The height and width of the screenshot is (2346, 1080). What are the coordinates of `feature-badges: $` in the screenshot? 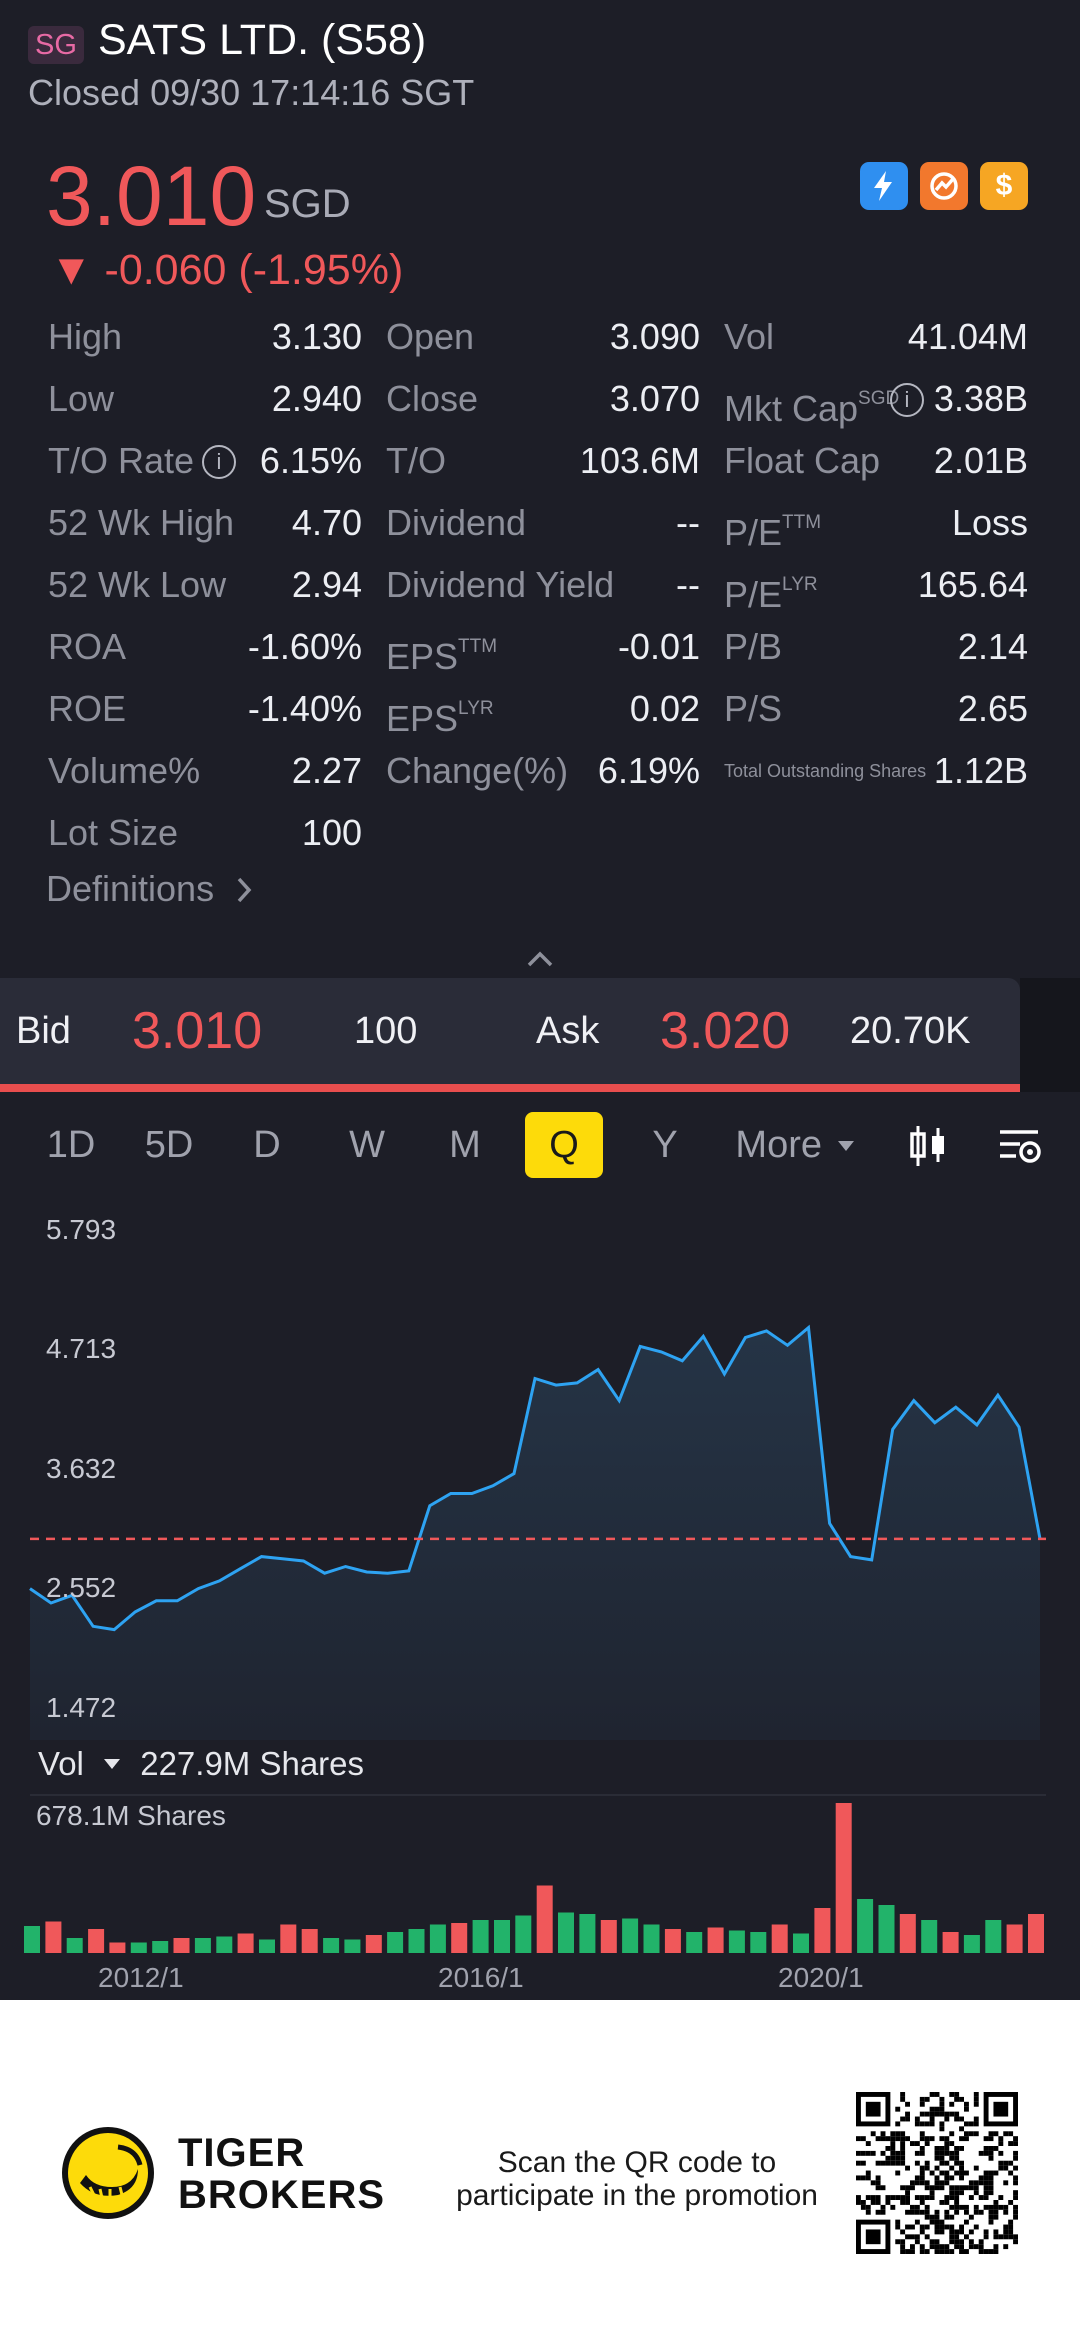 It's located at (944, 186).